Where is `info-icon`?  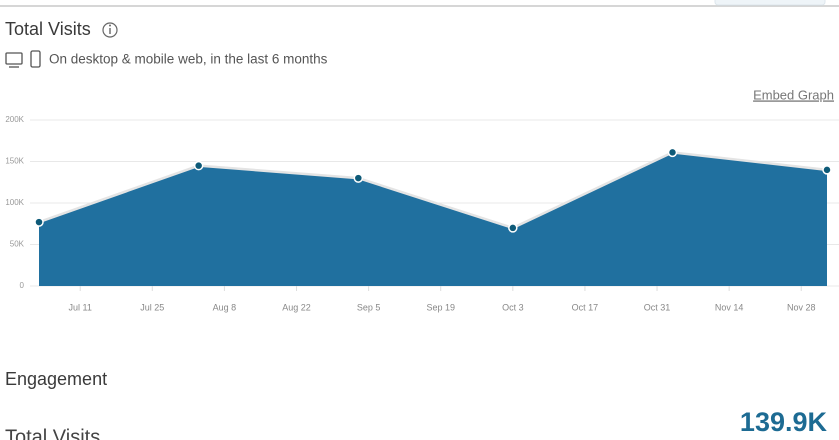 info-icon is located at coordinates (110, 30).